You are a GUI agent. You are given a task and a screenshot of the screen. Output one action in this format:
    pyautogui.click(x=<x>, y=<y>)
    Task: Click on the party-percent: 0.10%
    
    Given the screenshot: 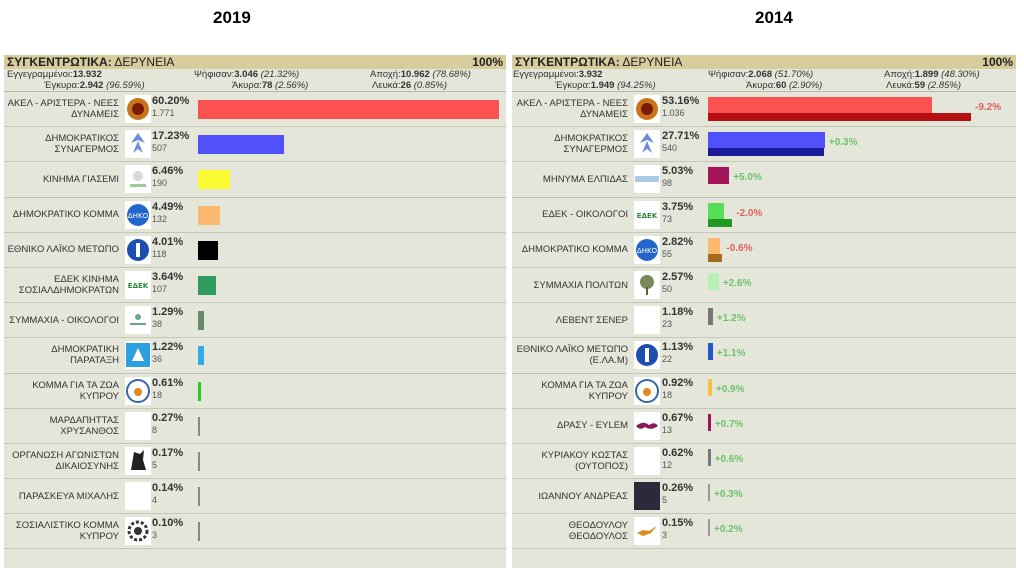 What is the action you would take?
    pyautogui.click(x=168, y=523)
    